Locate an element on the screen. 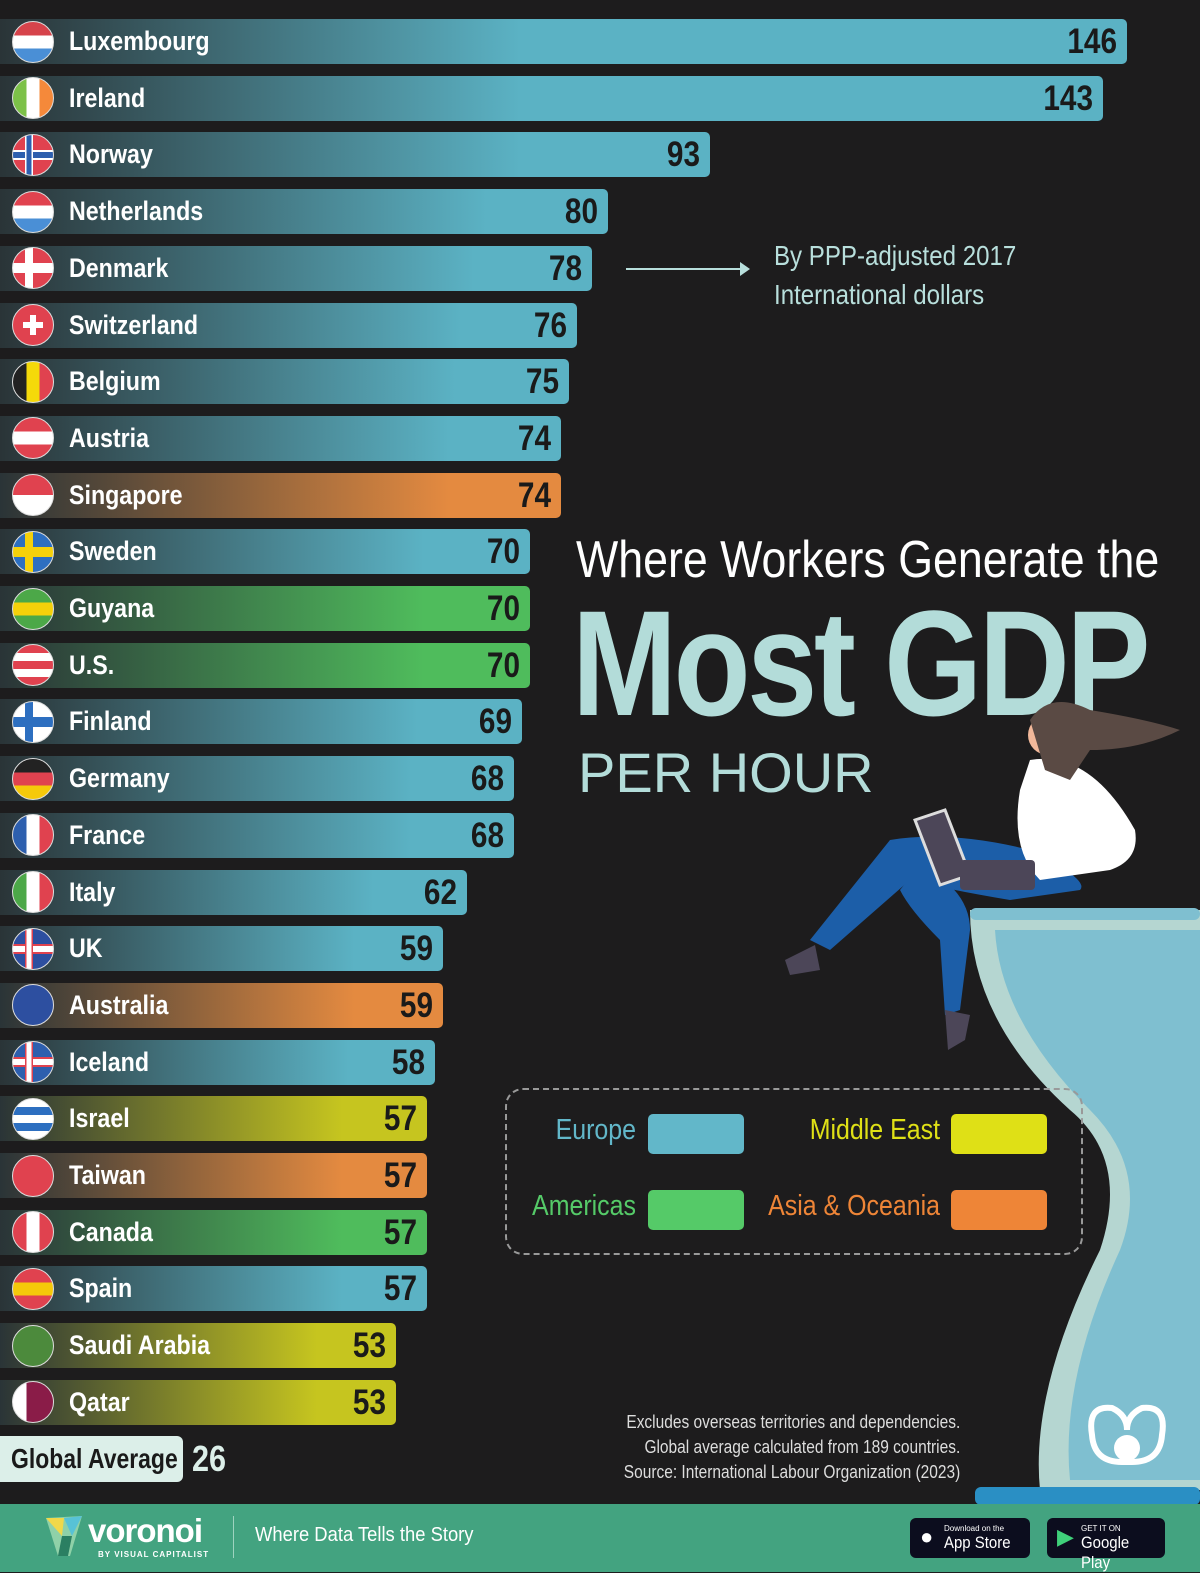  country-label: Australia is located at coordinates (119, 1004).